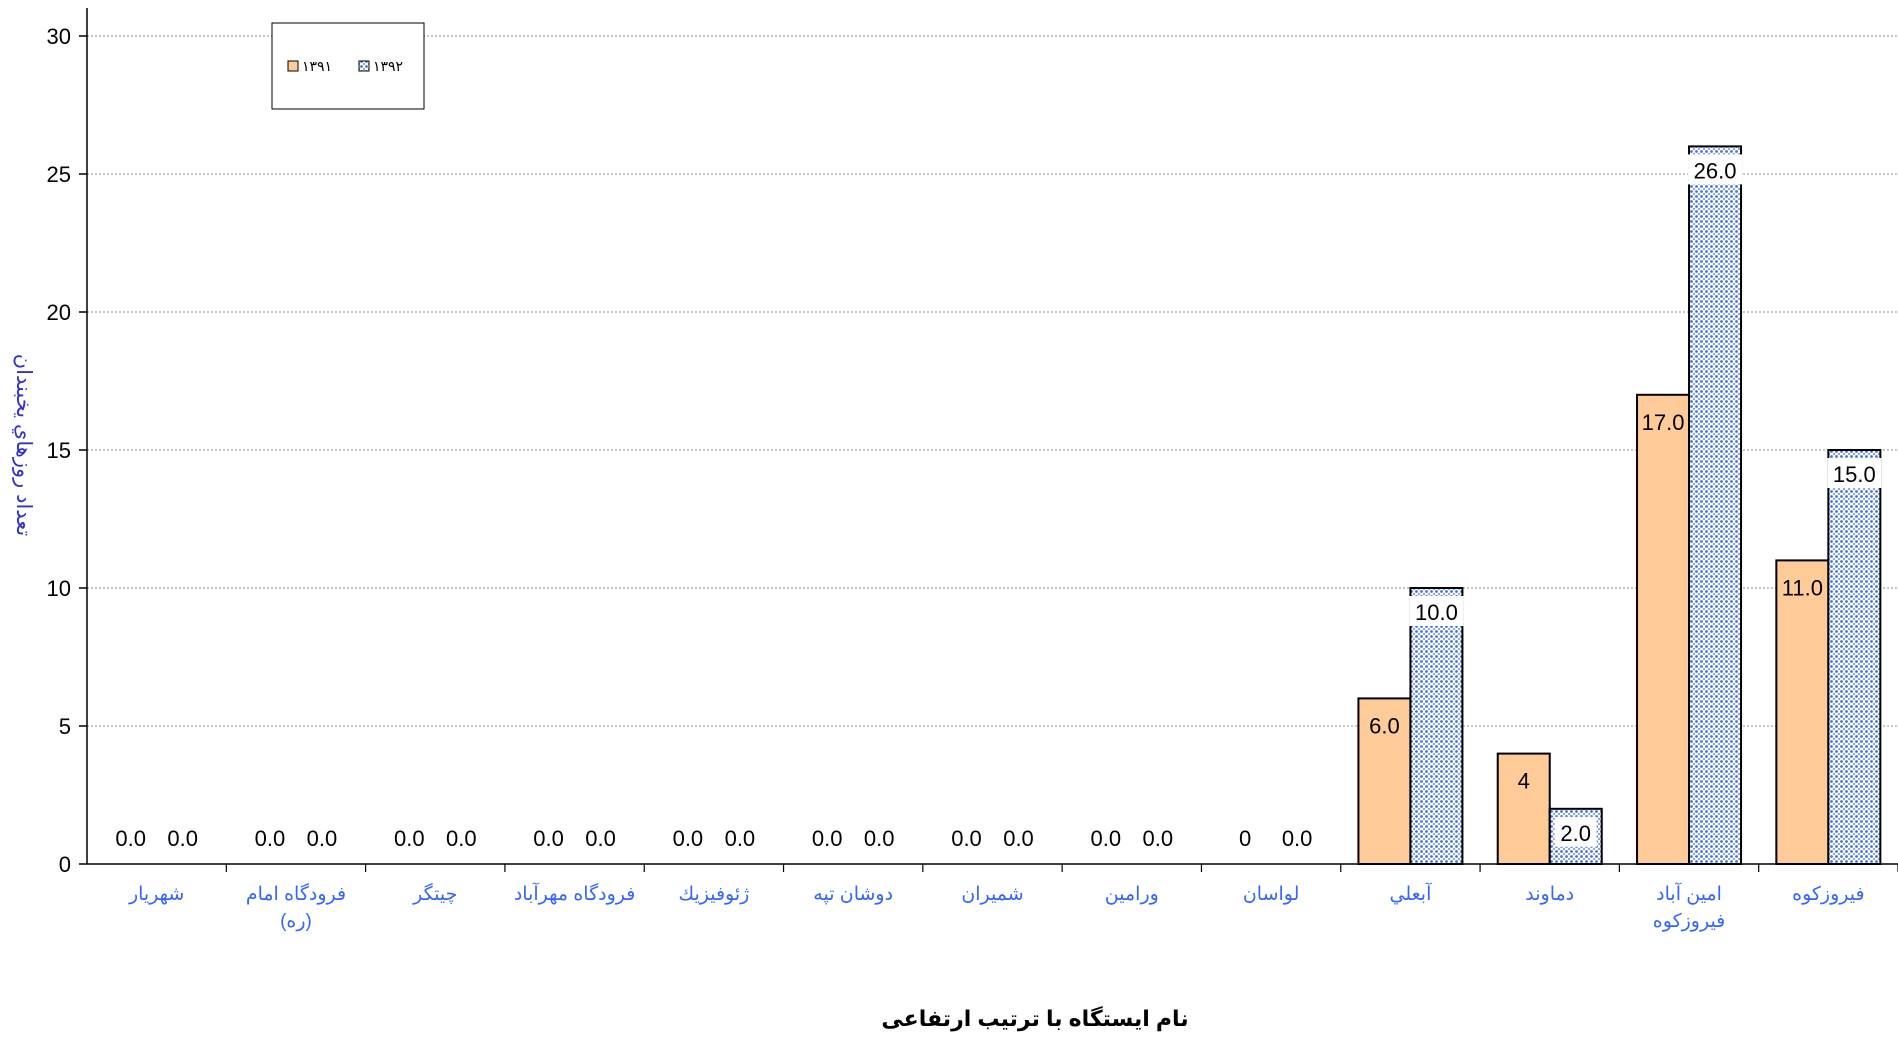 The height and width of the screenshot is (1047, 1898). Describe the element at coordinates (59, 312) in the screenshot. I see `y-tick-label: 20` at that location.